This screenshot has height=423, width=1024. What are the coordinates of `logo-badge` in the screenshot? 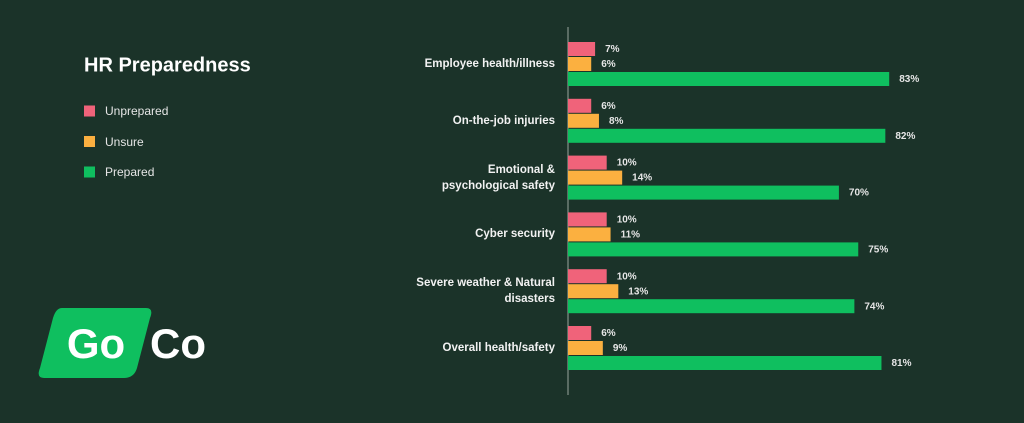 It's located at (95, 343).